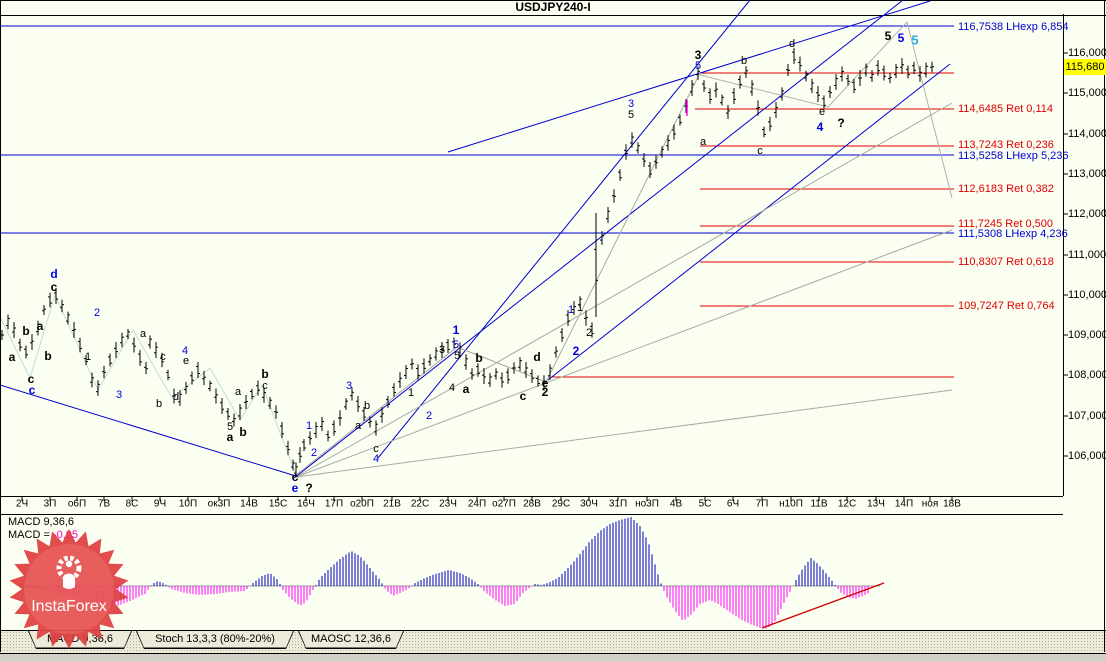  I want to click on indicator-tab-stoch: Stoch 13,3,3 (80%-20%), so click(215, 640).